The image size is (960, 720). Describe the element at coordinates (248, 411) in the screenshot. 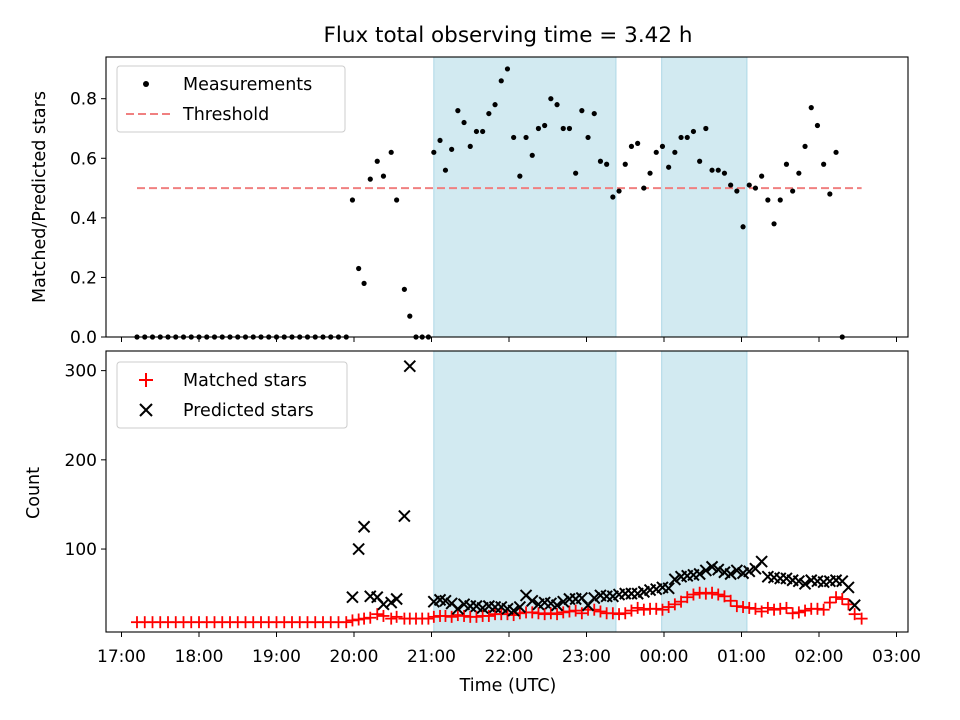

I see `legend-predicted-label: Predicted stars` at that location.